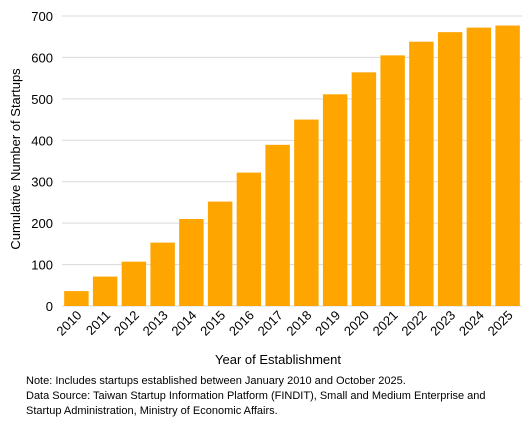  What do you see at coordinates (413, 323) in the screenshot?
I see `x-tick-label: 2022` at bounding box center [413, 323].